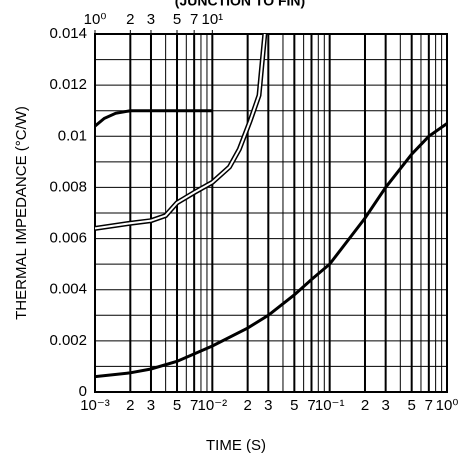 The width and height of the screenshot is (469, 460). What do you see at coordinates (151, 19) in the screenshot?
I see `x2-tick-label: 3` at bounding box center [151, 19].